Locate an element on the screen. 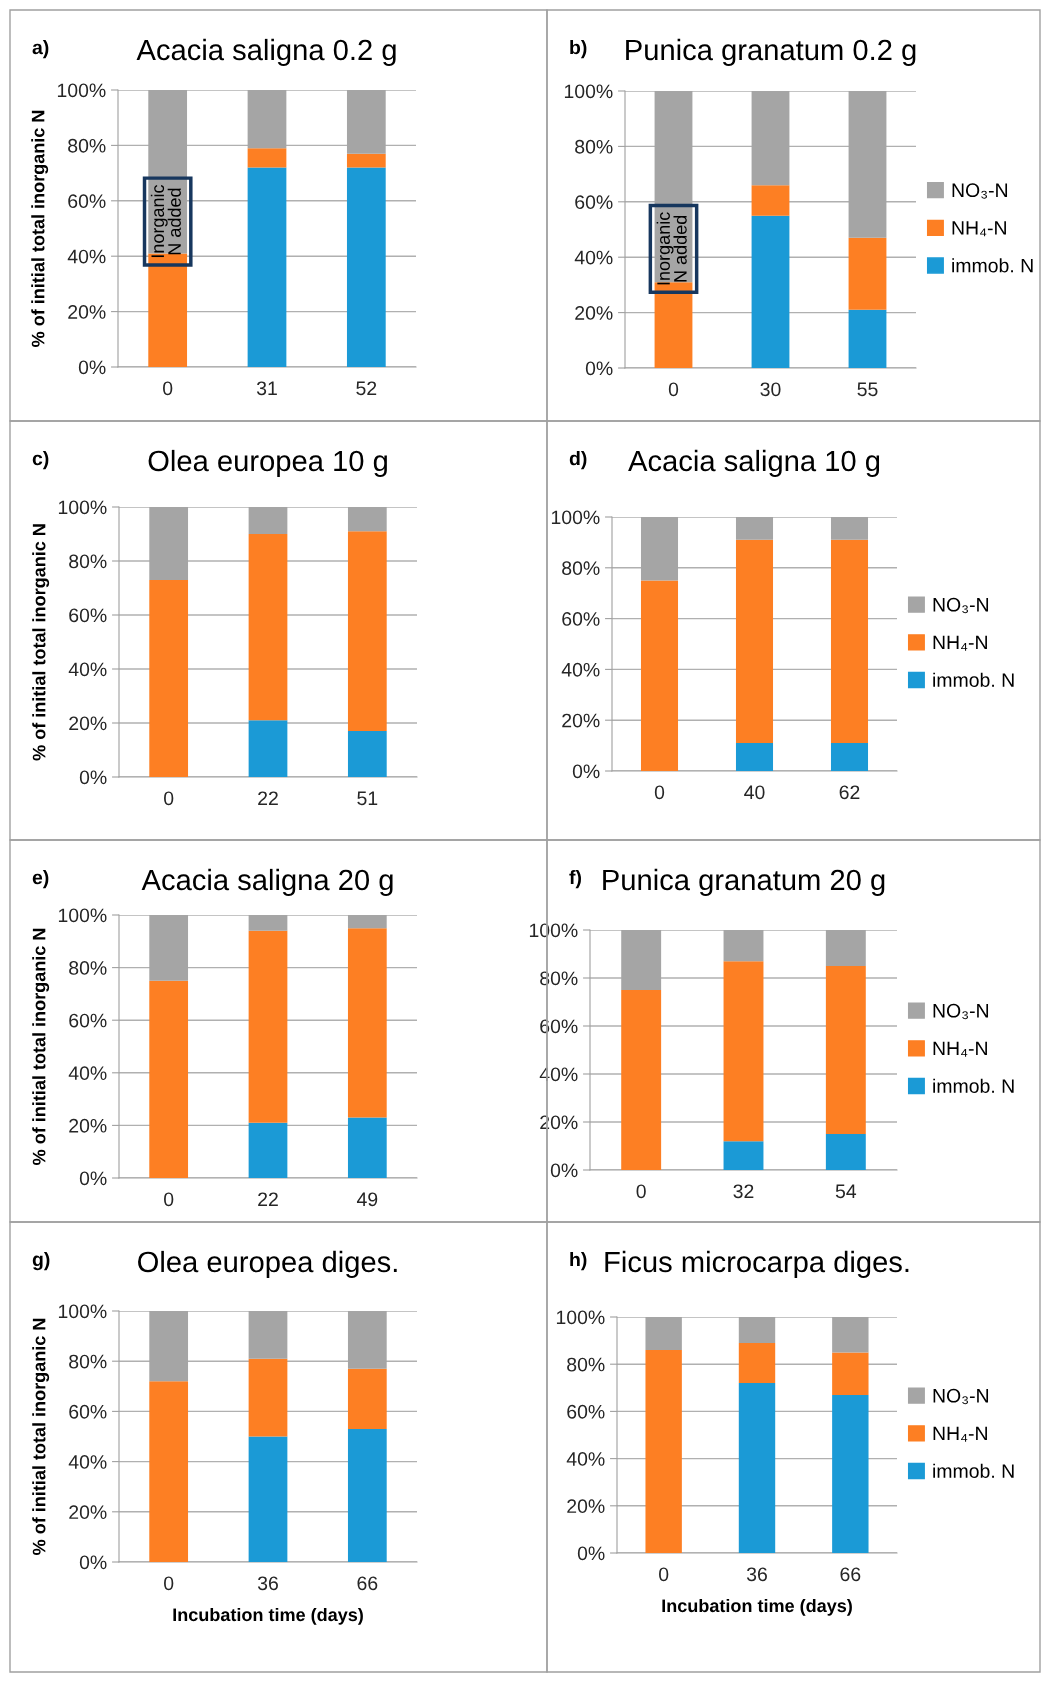 The image size is (1052, 1681). chart-title: Punica granatum 20 g is located at coordinates (744, 882).